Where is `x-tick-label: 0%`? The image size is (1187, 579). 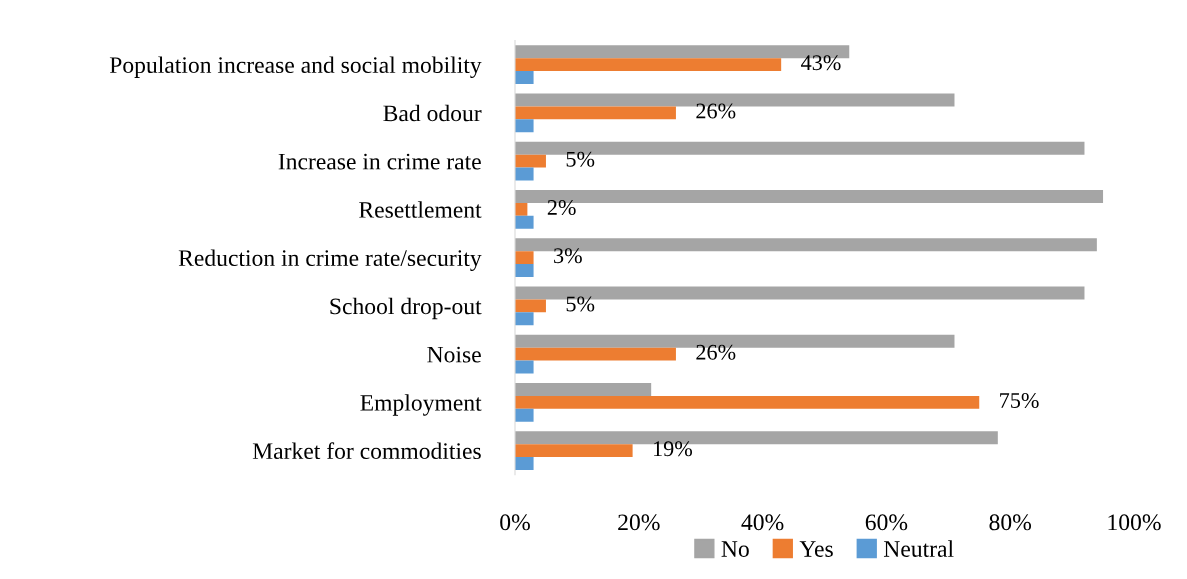
x-tick-label: 0% is located at coordinates (515, 522).